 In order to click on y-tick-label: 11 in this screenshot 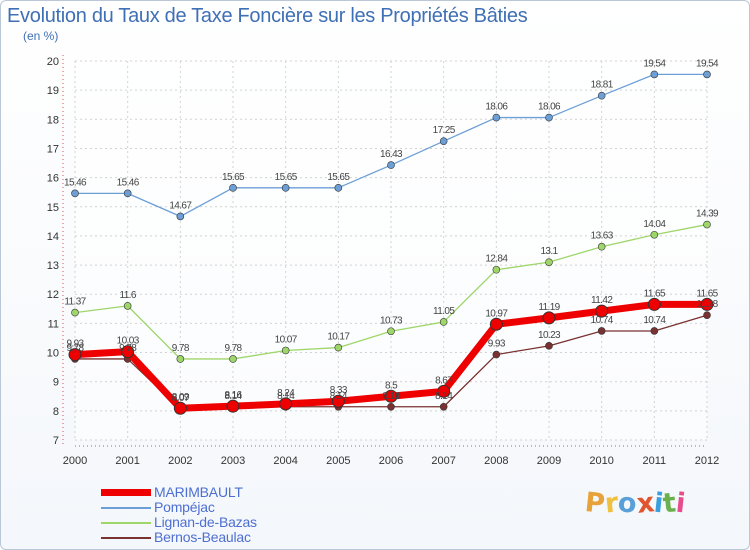, I will do `click(53, 324)`.